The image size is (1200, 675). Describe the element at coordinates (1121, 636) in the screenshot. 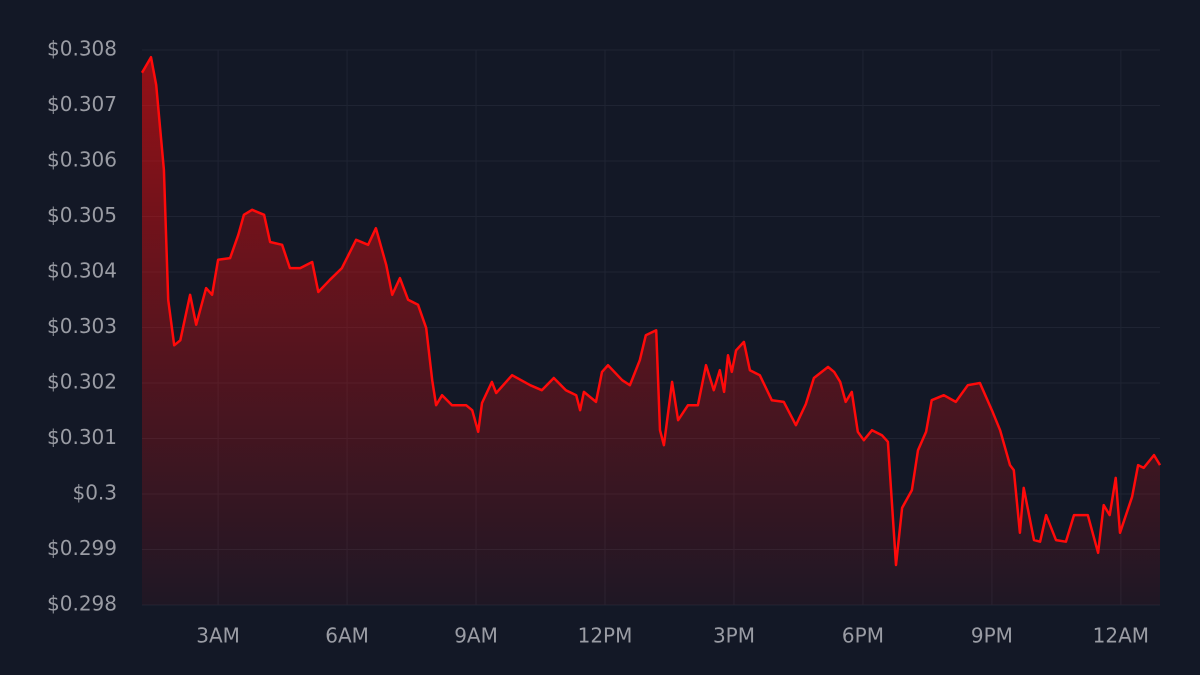

I see `x-tick-label: 12AM` at that location.